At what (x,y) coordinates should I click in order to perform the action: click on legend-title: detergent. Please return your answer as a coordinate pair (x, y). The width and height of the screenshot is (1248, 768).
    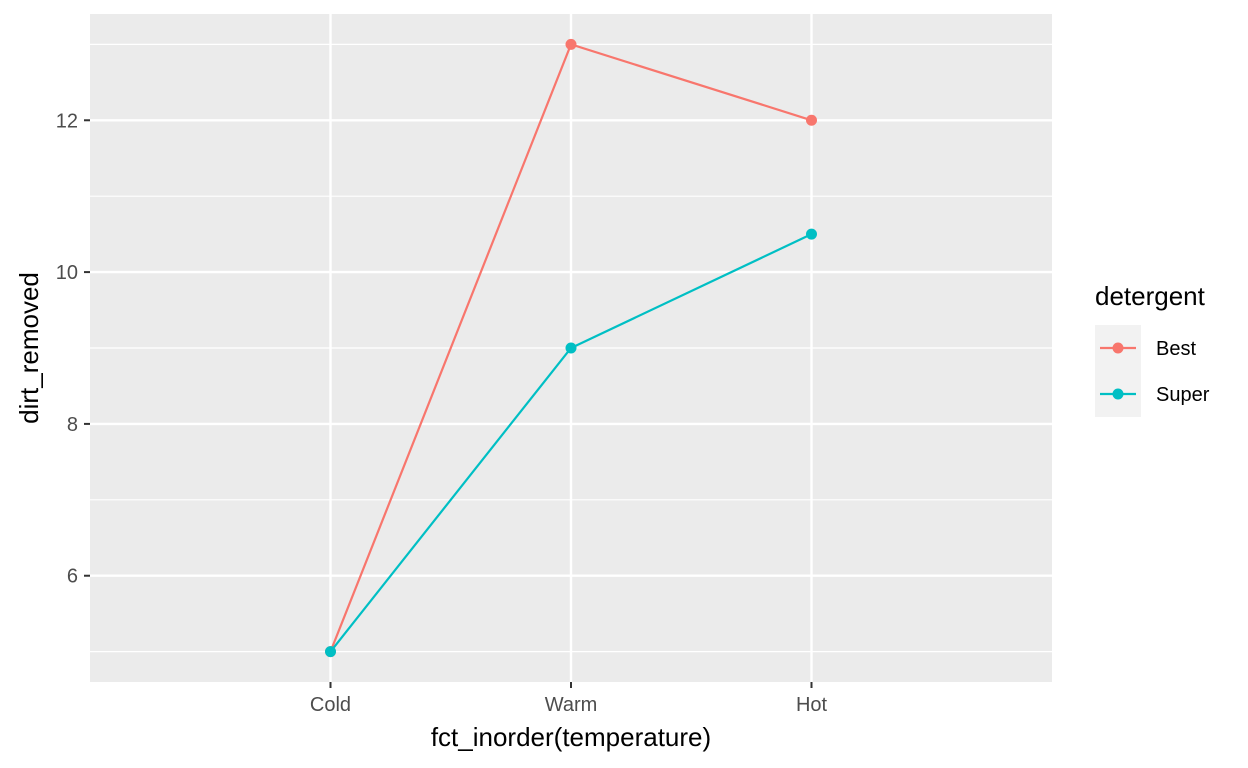
    Looking at the image, I should click on (1150, 296).